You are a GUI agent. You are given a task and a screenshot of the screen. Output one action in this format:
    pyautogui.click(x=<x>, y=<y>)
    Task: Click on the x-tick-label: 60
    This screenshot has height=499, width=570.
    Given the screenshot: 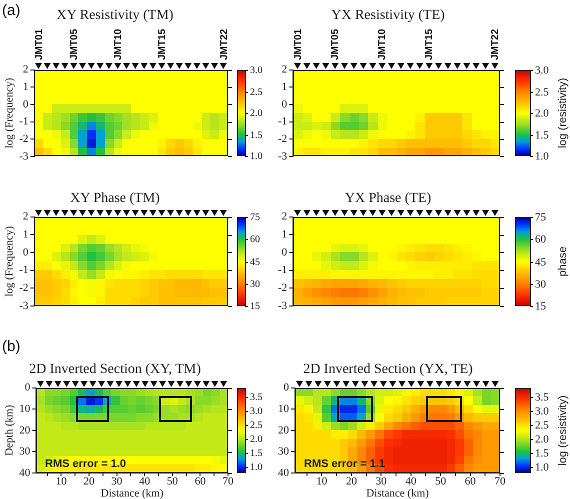 What is the action you would take?
    pyautogui.click(x=200, y=481)
    